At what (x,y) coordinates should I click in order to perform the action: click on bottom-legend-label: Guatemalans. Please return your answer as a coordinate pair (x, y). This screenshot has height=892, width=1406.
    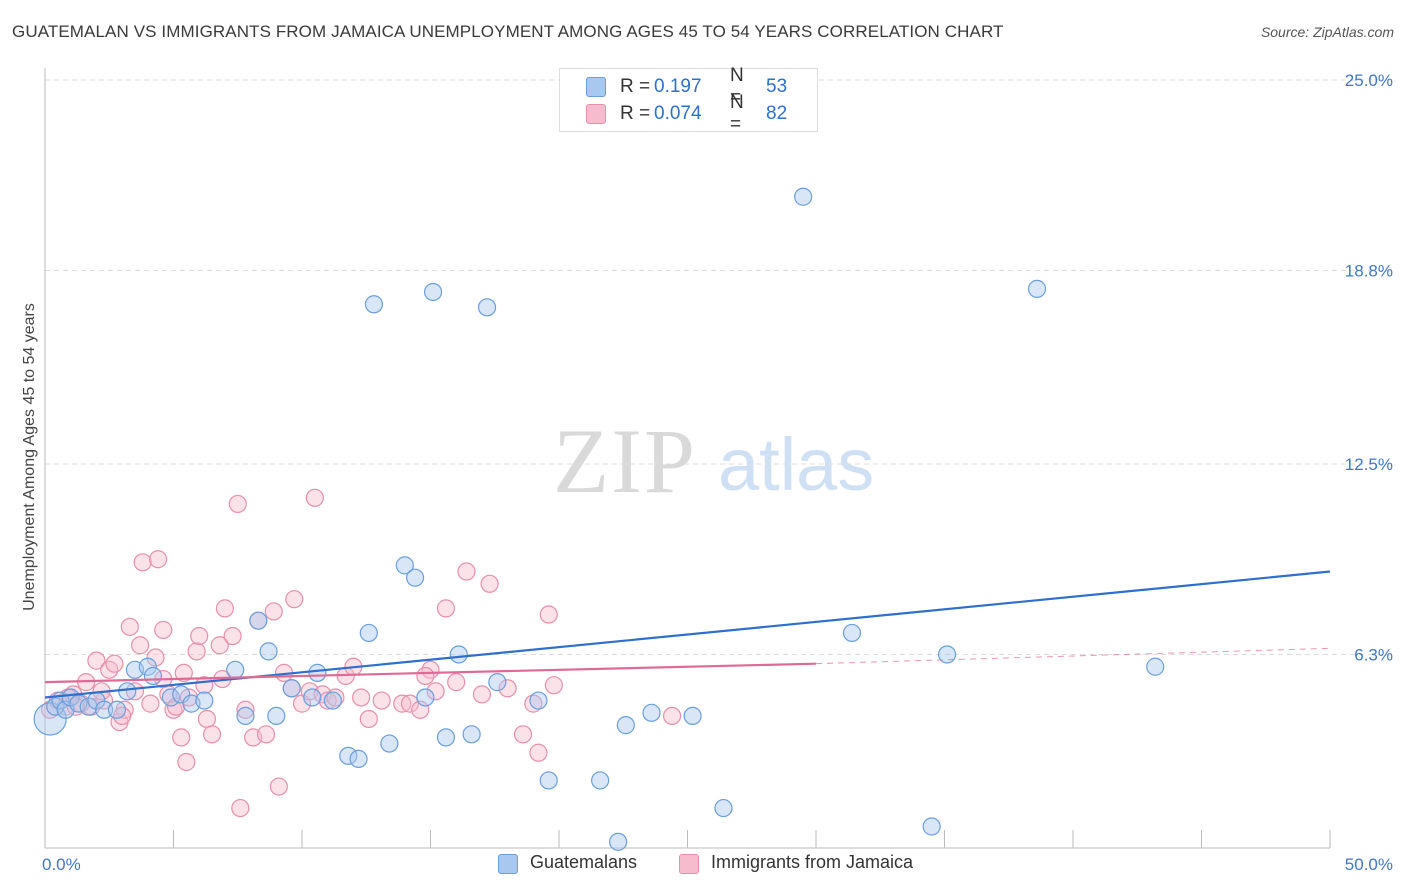
    Looking at the image, I should click on (584, 862).